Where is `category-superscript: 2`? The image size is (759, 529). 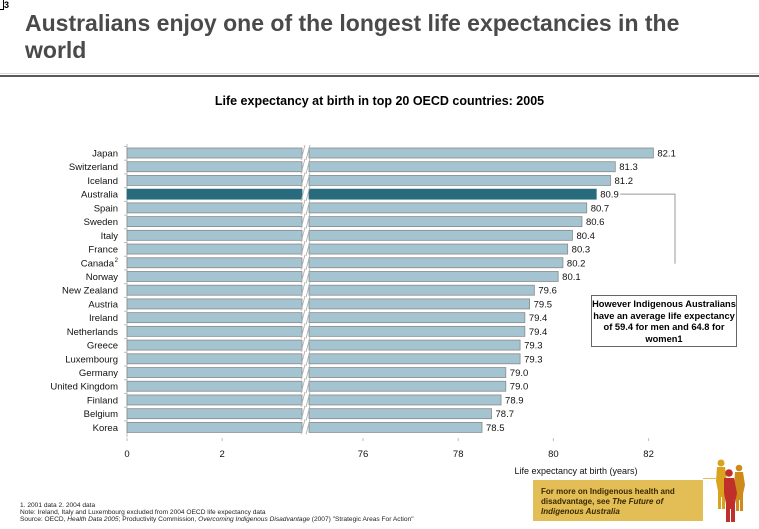
category-superscript: 2 is located at coordinates (117, 261).